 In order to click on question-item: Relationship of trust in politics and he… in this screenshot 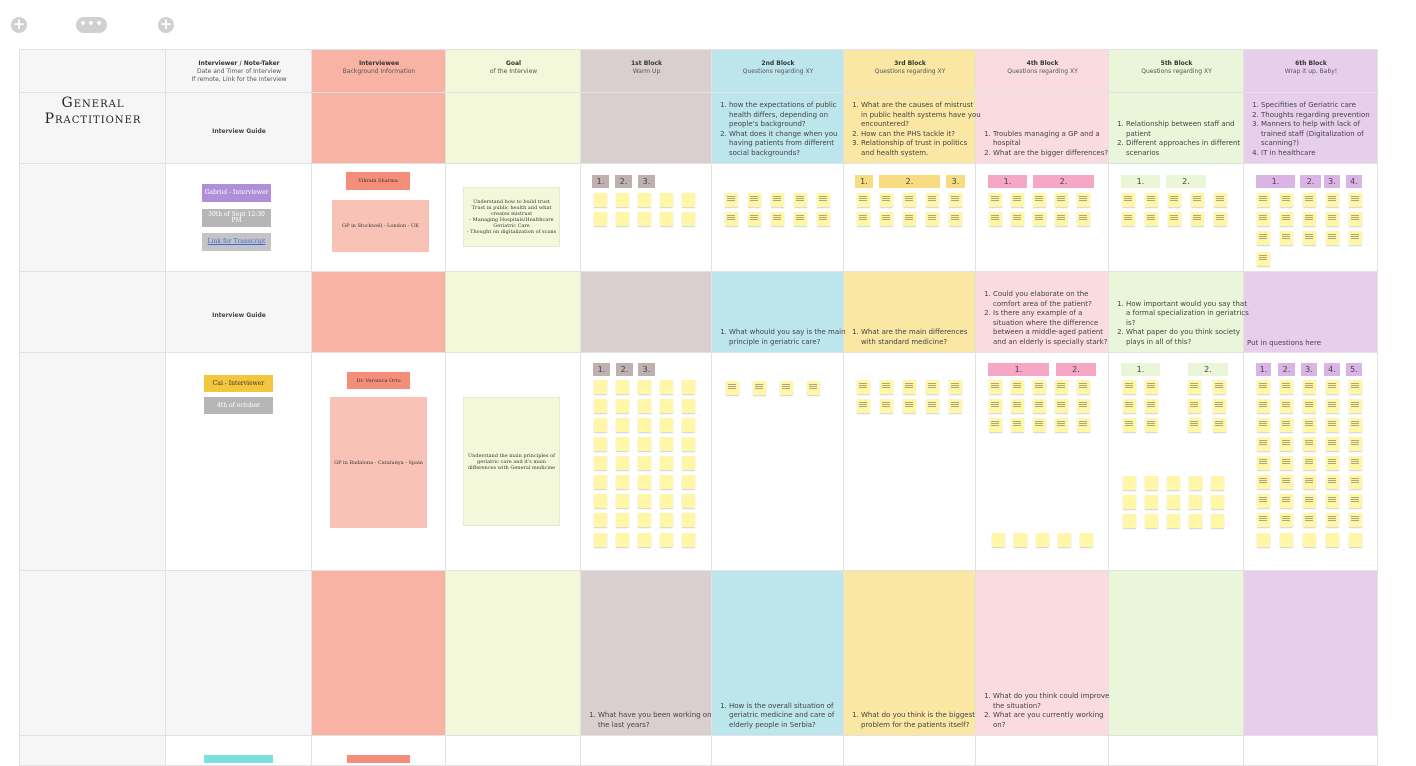, I will do `click(921, 148)`.